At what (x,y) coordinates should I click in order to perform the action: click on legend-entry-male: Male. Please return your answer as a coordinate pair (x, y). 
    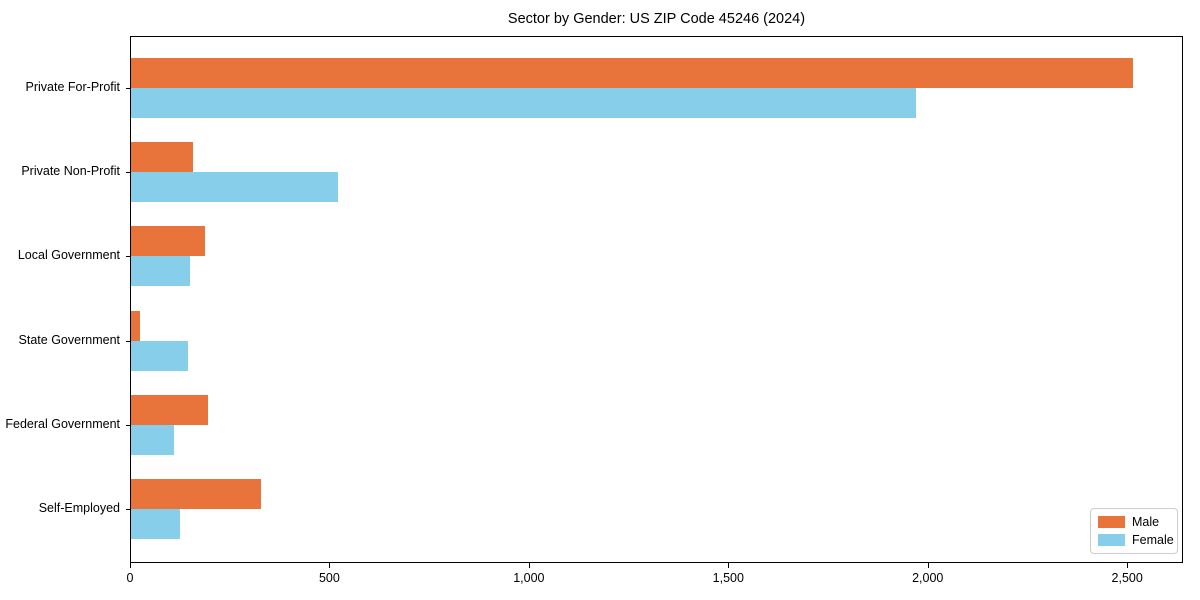
    Looking at the image, I should click on (1134, 522).